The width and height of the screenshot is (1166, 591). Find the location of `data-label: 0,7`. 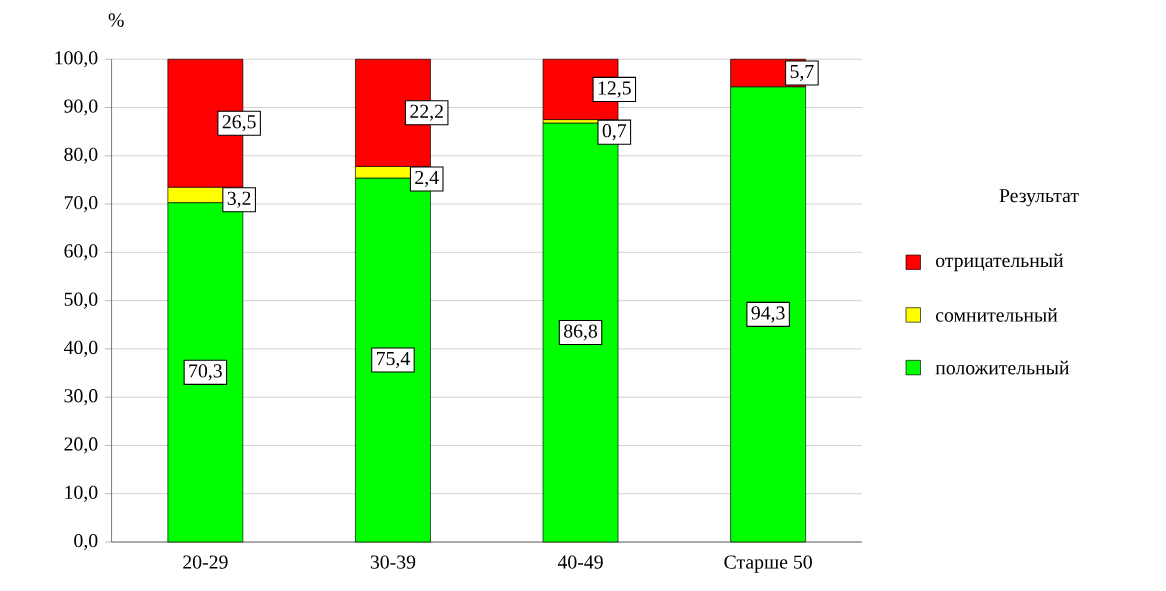

data-label: 0,7 is located at coordinates (614, 132).